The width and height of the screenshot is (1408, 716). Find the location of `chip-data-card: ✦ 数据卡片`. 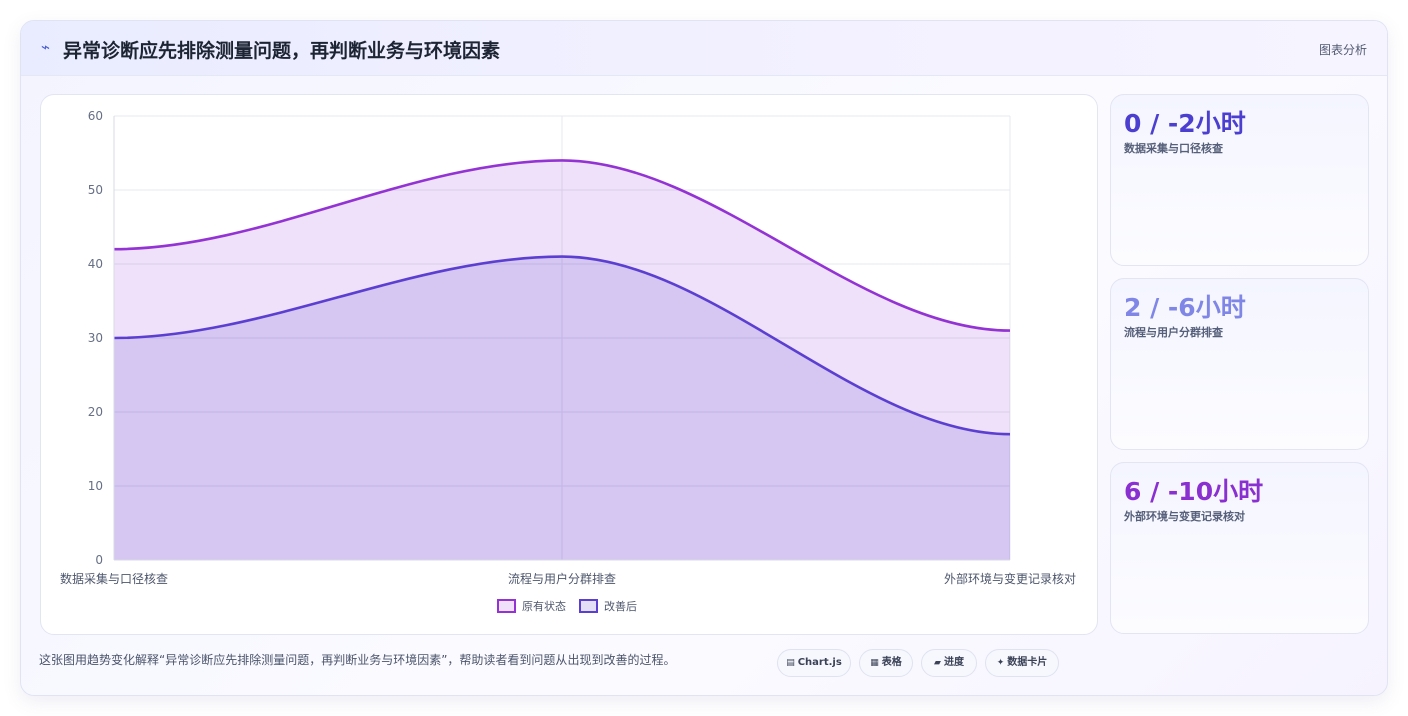

chip-data-card: ✦ 数据卡片 is located at coordinates (1022, 663).